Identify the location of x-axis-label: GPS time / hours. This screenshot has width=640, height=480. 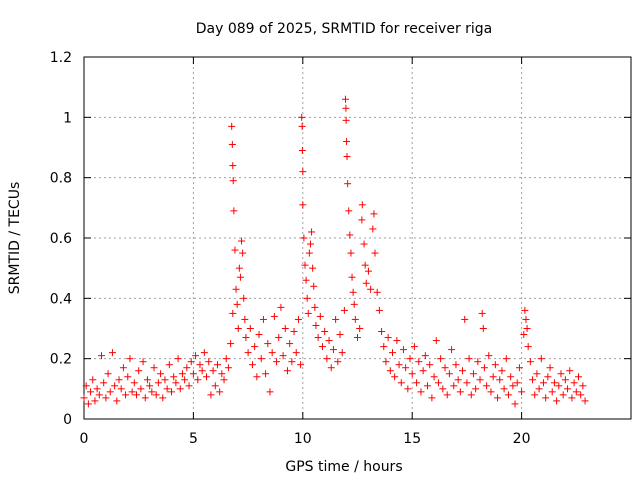
(343, 467).